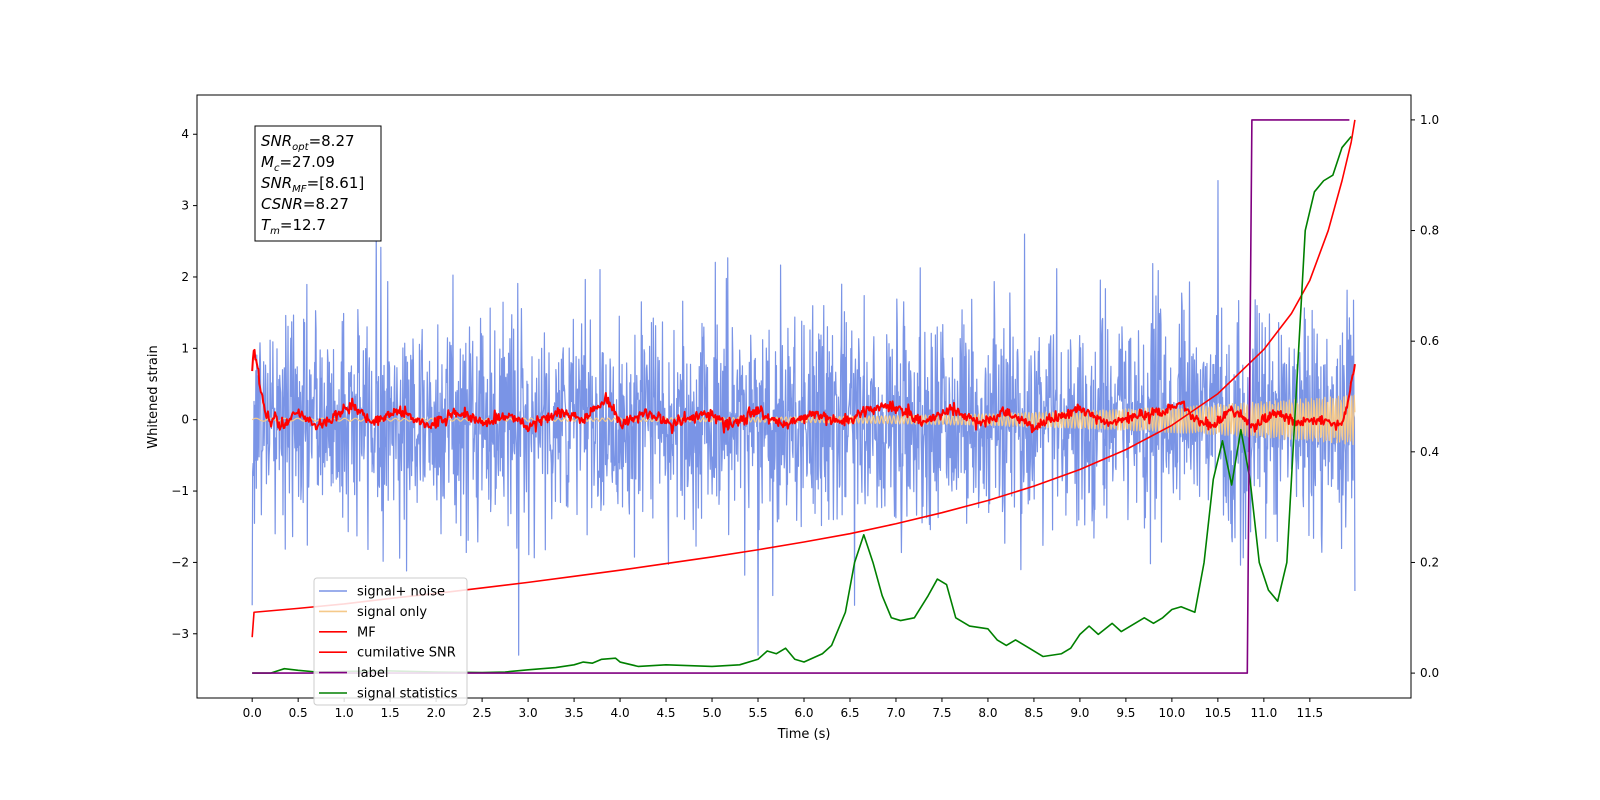 Image resolution: width=1600 pixels, height=800 pixels. What do you see at coordinates (757, 713) in the screenshot?
I see `x-tick-label: 5.5` at bounding box center [757, 713].